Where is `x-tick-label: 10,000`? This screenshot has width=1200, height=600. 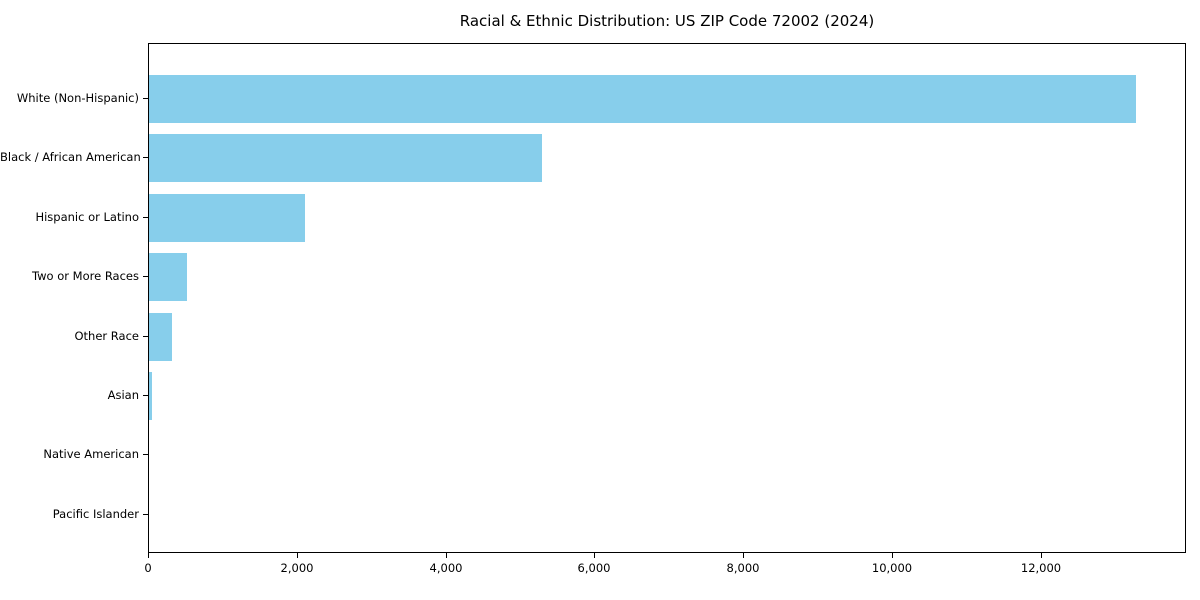 x-tick-label: 10,000 is located at coordinates (892, 568).